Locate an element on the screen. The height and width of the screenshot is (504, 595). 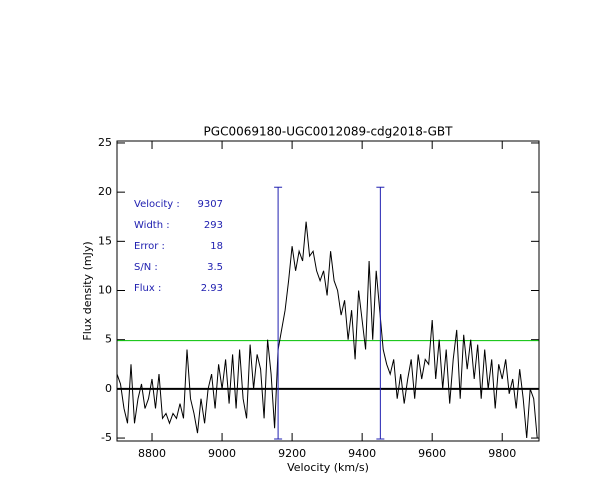
x-tick-label: 8800 is located at coordinates (152, 453).